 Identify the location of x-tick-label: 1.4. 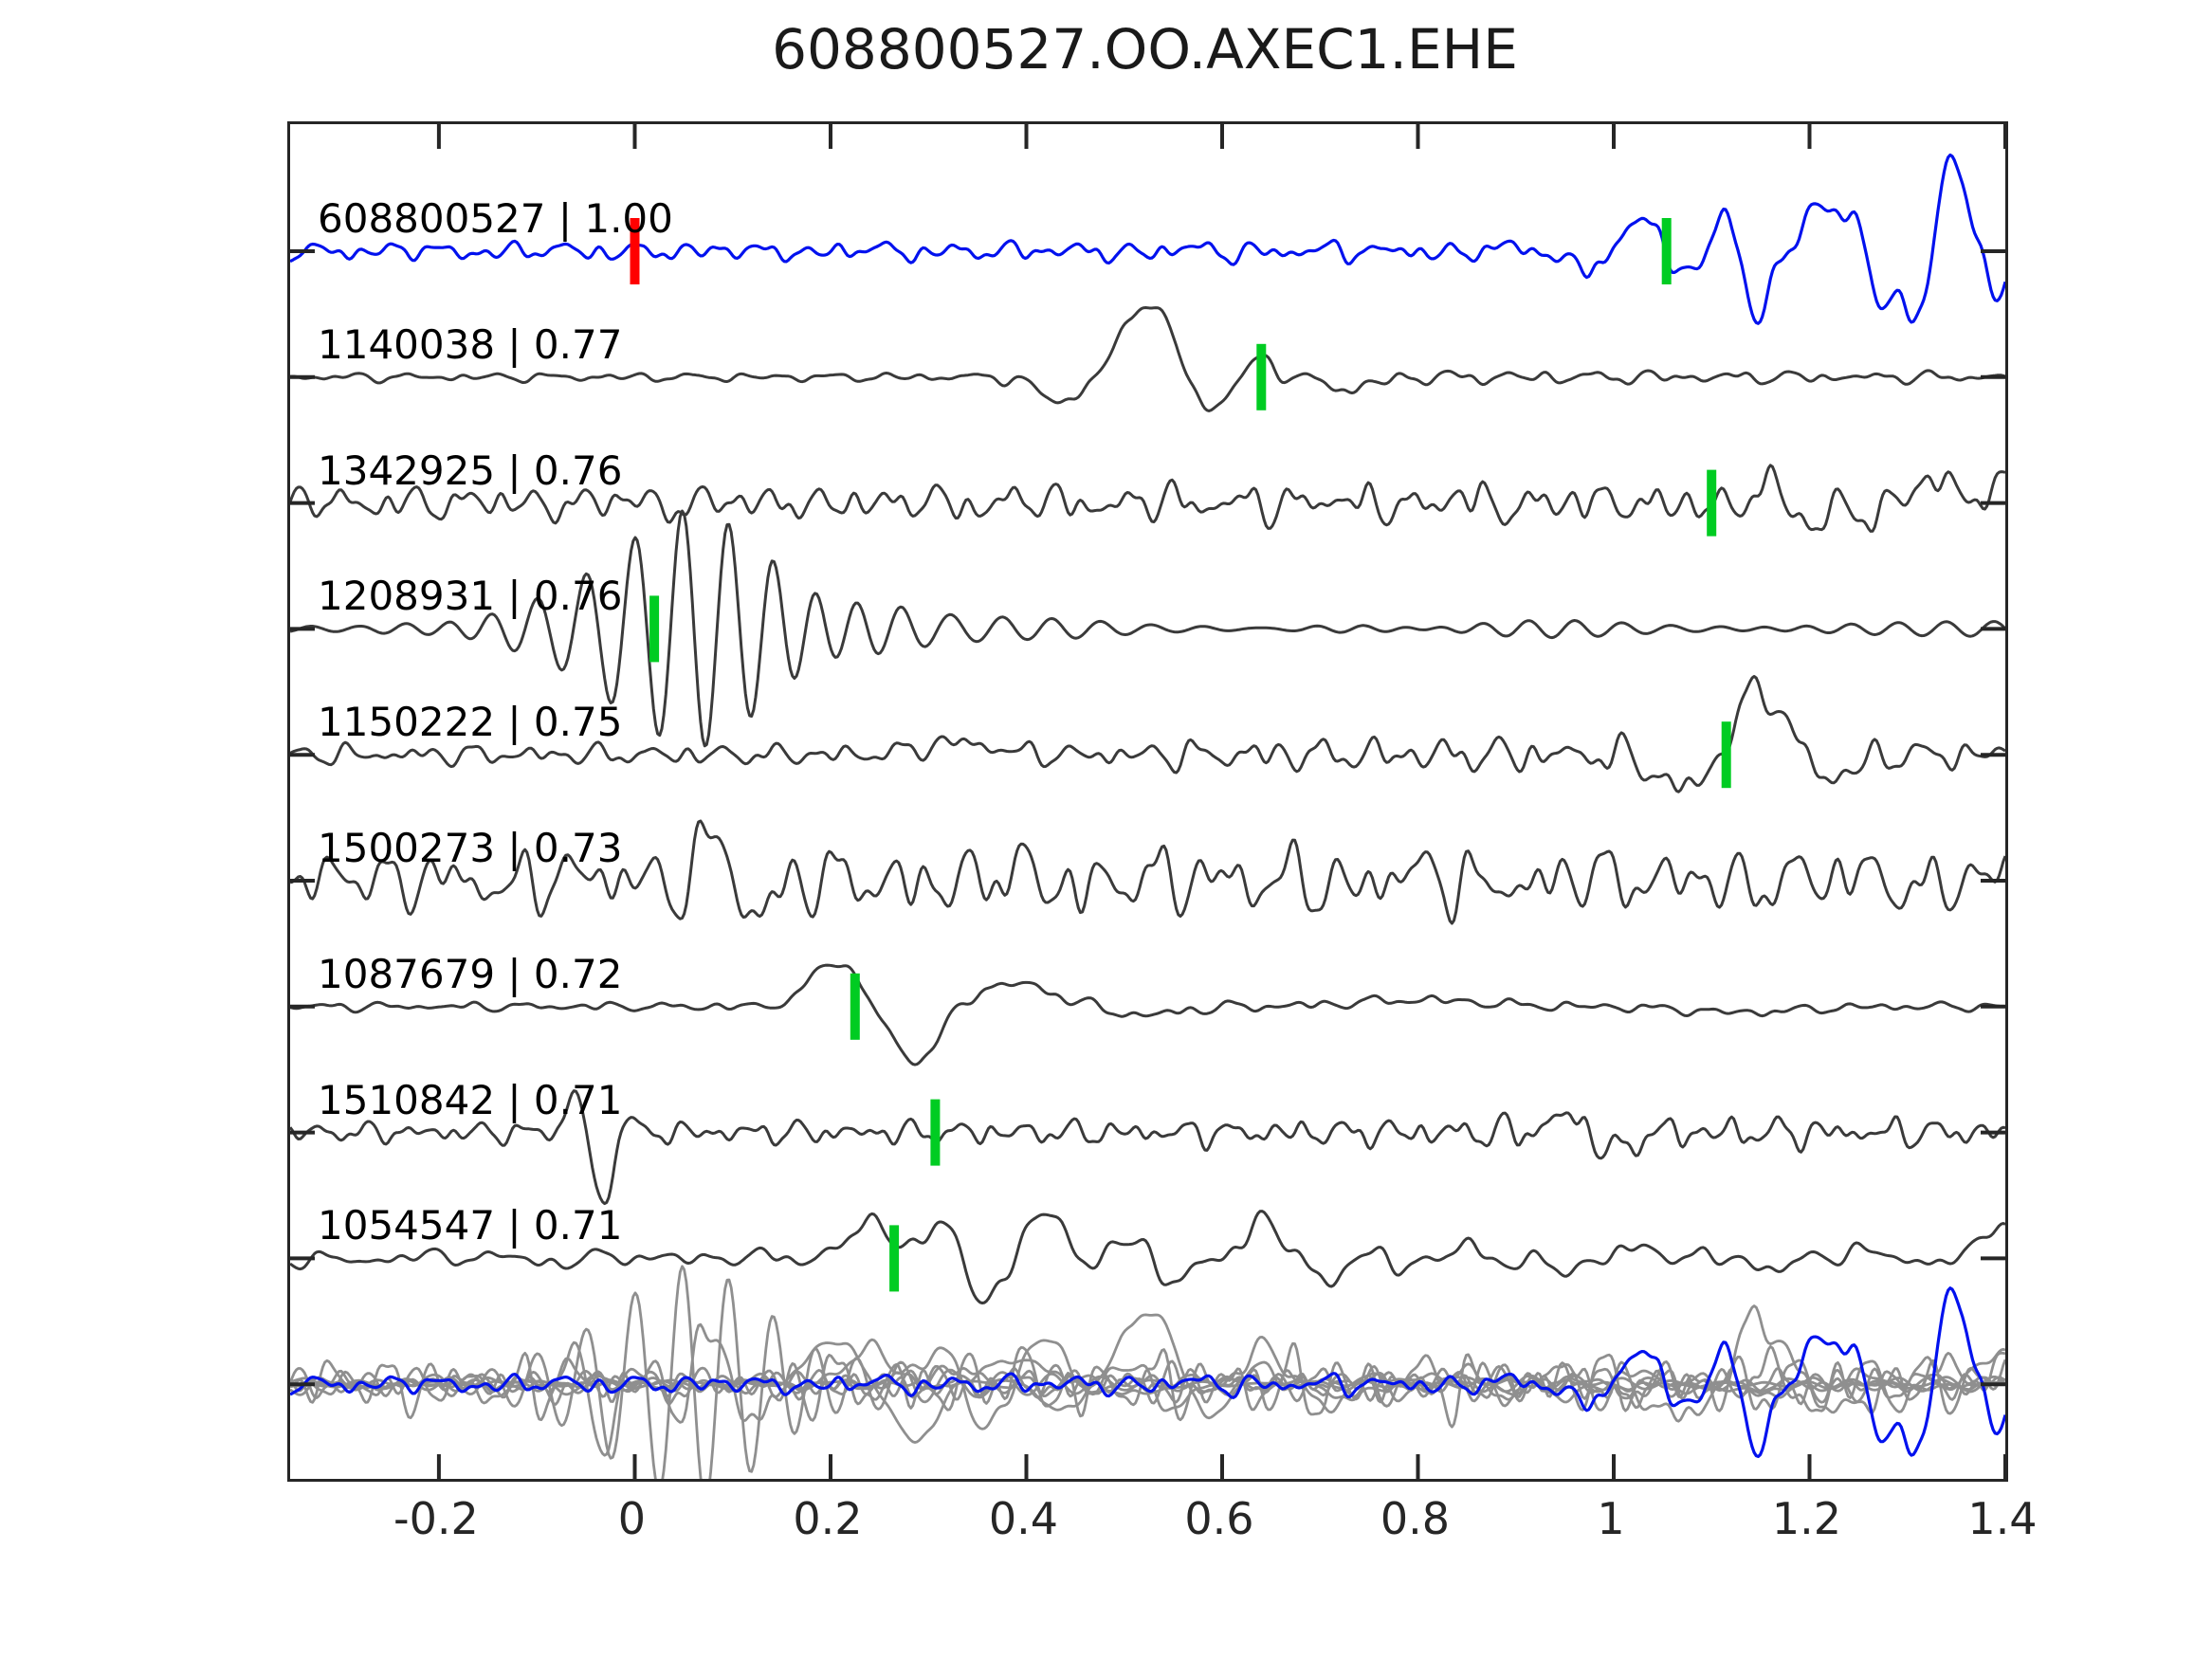
(2003, 1518).